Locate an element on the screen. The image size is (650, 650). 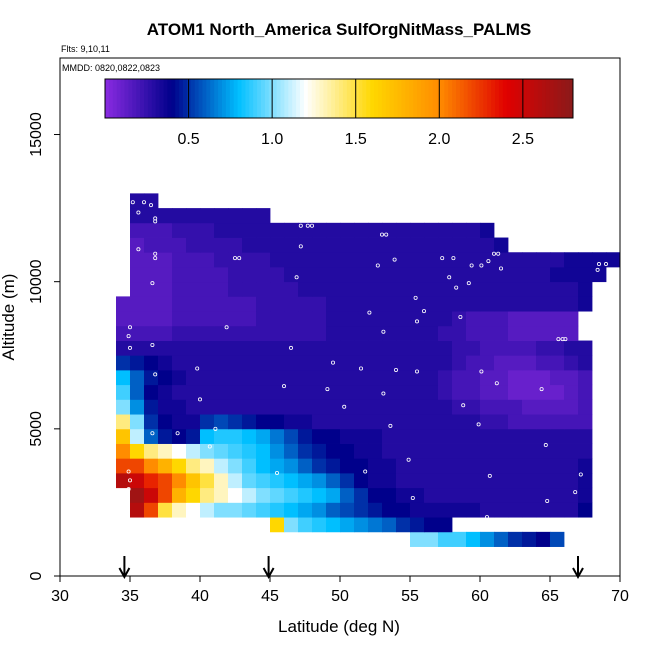
colorbar-gradient is located at coordinates (339, 98).